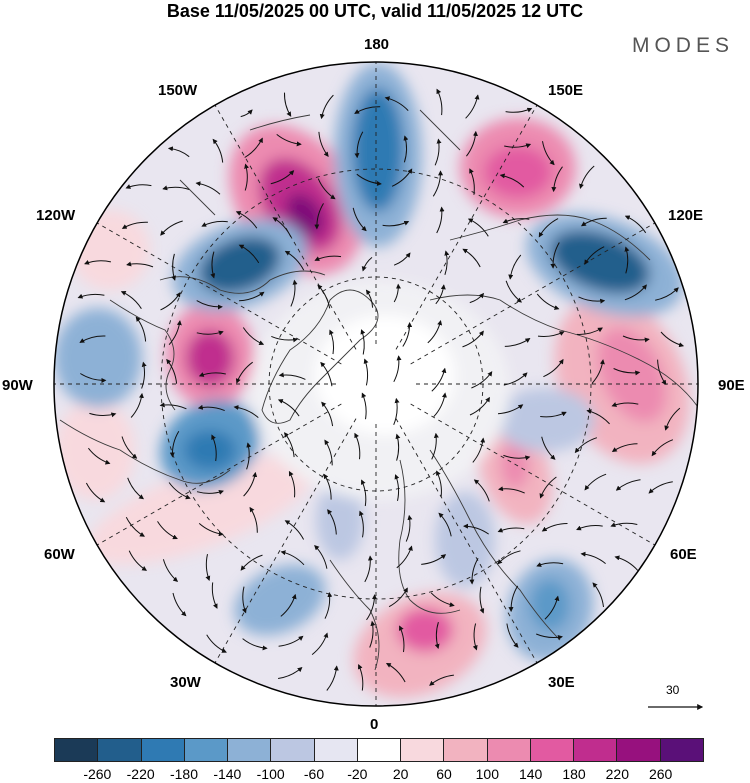 The image size is (750, 783). Describe the element at coordinates (660, 774) in the screenshot. I see `colorbar-tick-label: 260` at that location.